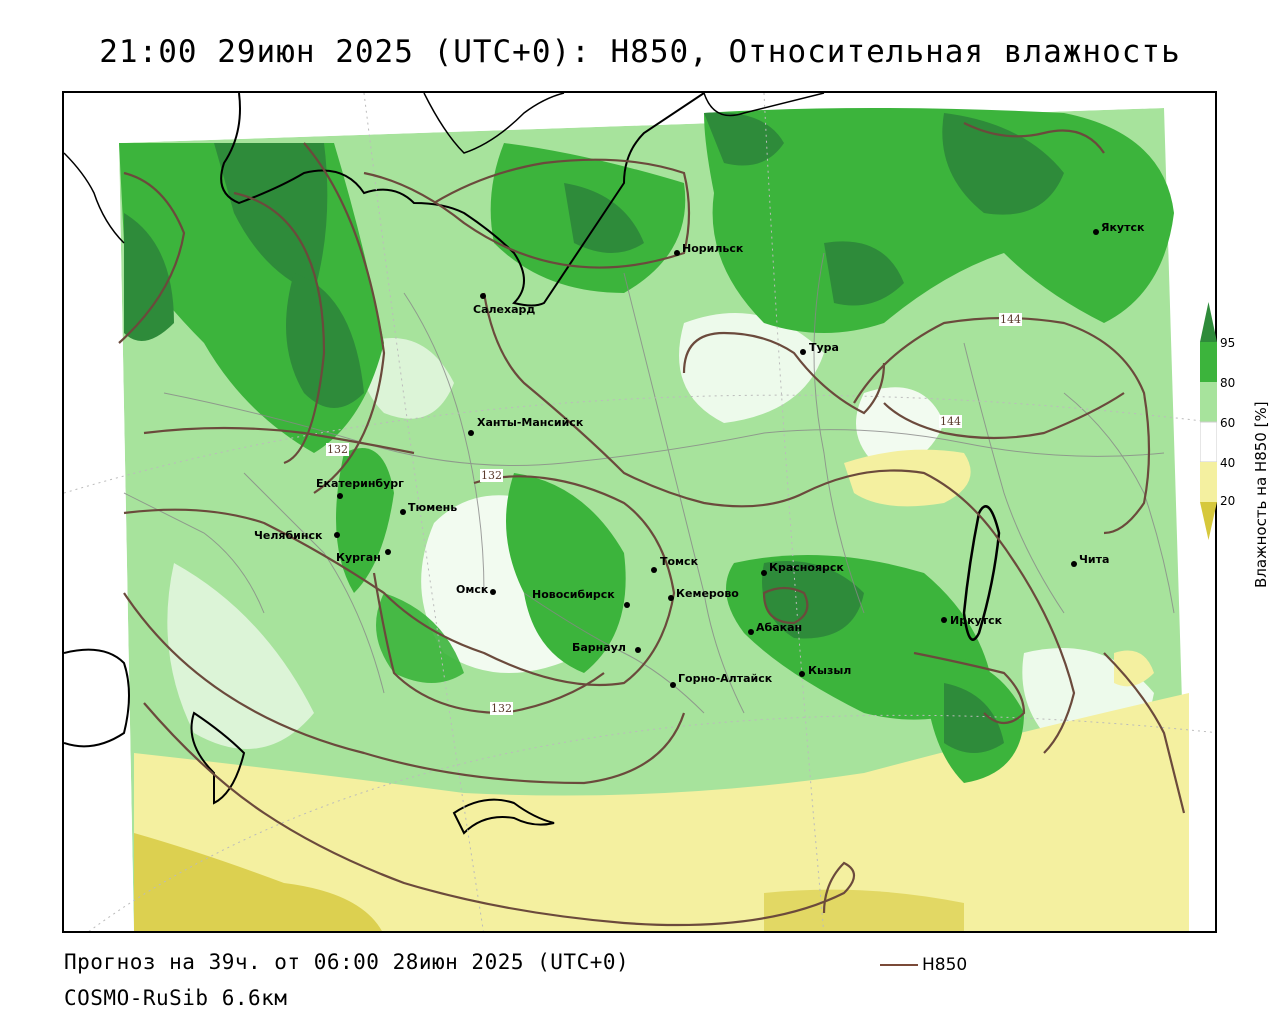 This screenshot has height=1024, width=1280. I want to click on h850-legend-label: H850, so click(945, 965).